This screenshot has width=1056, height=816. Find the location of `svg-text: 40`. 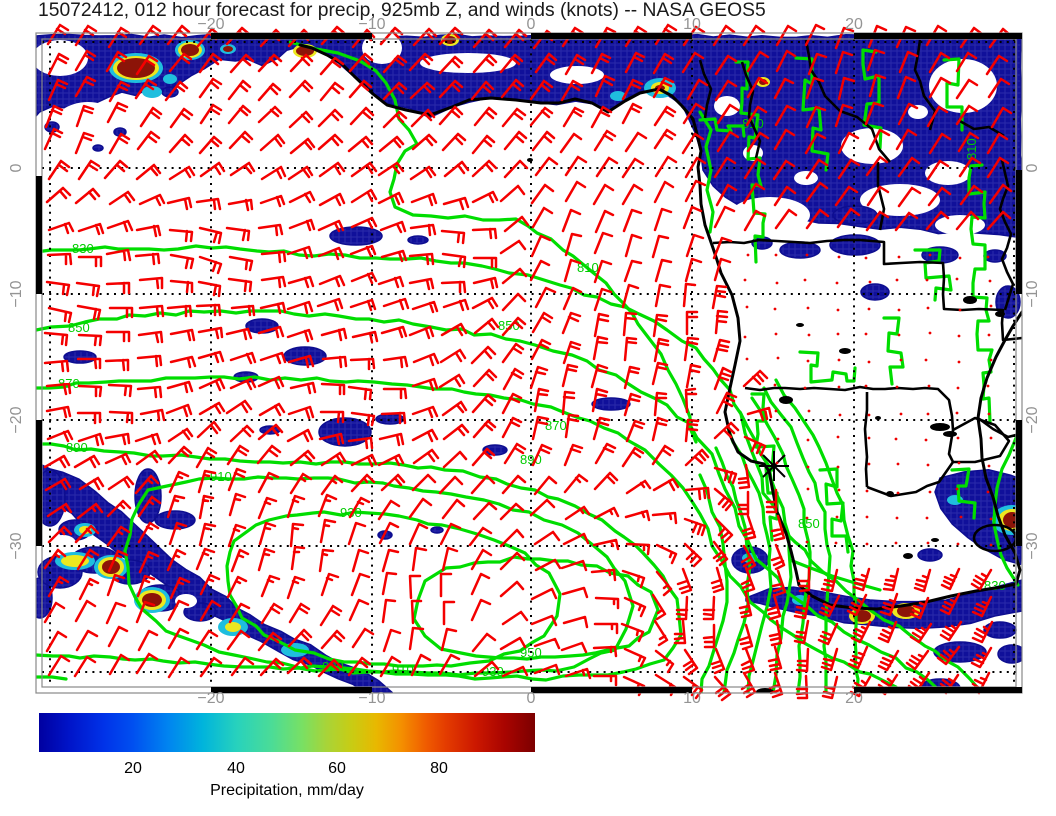

svg-text: 40 is located at coordinates (236, 768).